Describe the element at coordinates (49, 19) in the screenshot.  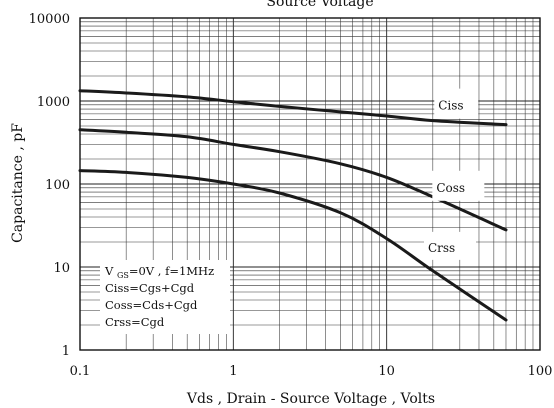
I see `y-tick-label: 10000` at that location.